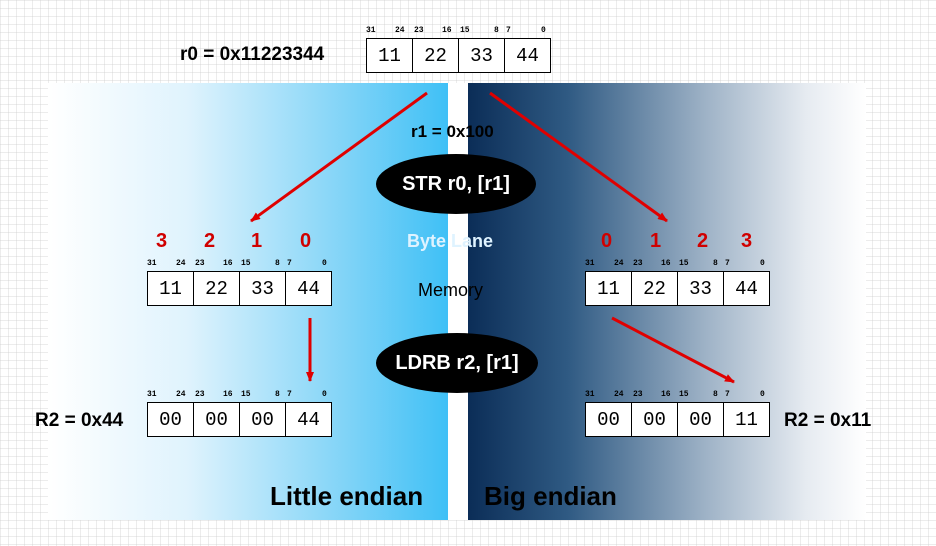  I want to click on r2-big-register: 00 00 00 11, so click(677, 419).